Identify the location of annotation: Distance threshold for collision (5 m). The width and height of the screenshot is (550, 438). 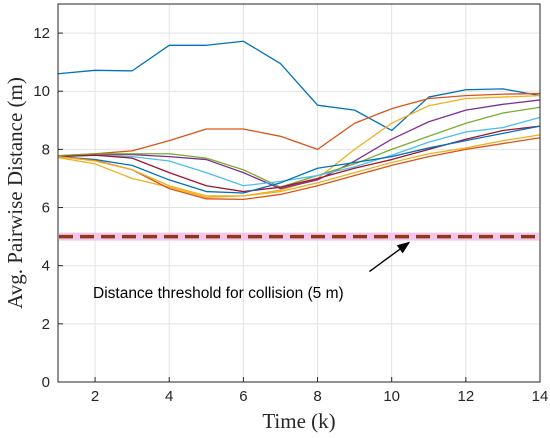
(252, 271).